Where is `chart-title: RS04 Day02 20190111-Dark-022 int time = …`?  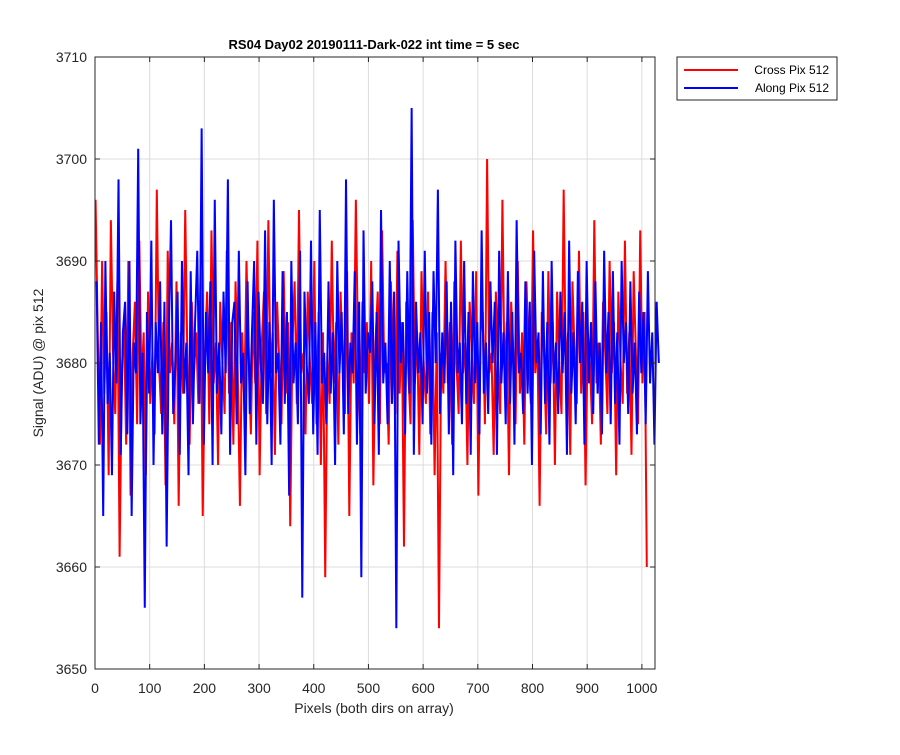 chart-title: RS04 Day02 20190111-Dark-022 int time = … is located at coordinates (374, 44).